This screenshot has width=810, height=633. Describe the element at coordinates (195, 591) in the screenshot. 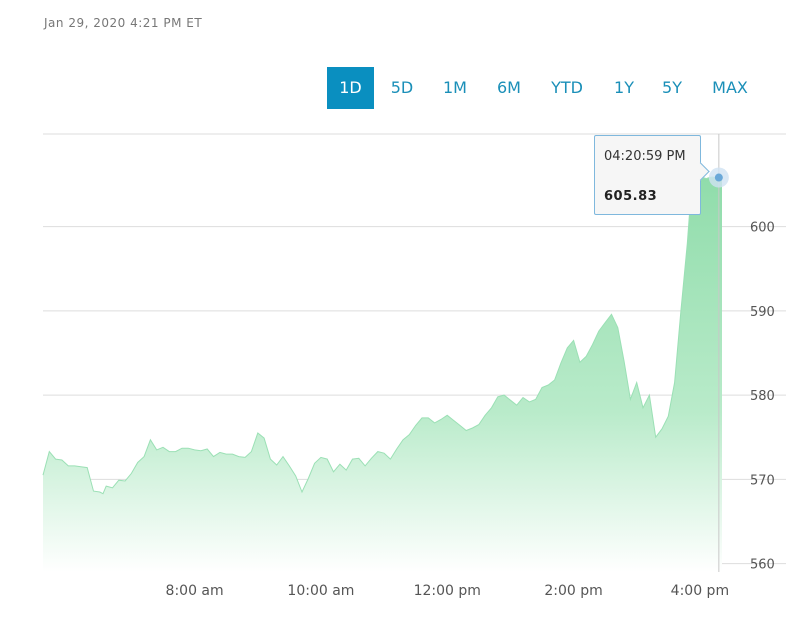

I see `x-tick-label: 8:00 am` at that location.